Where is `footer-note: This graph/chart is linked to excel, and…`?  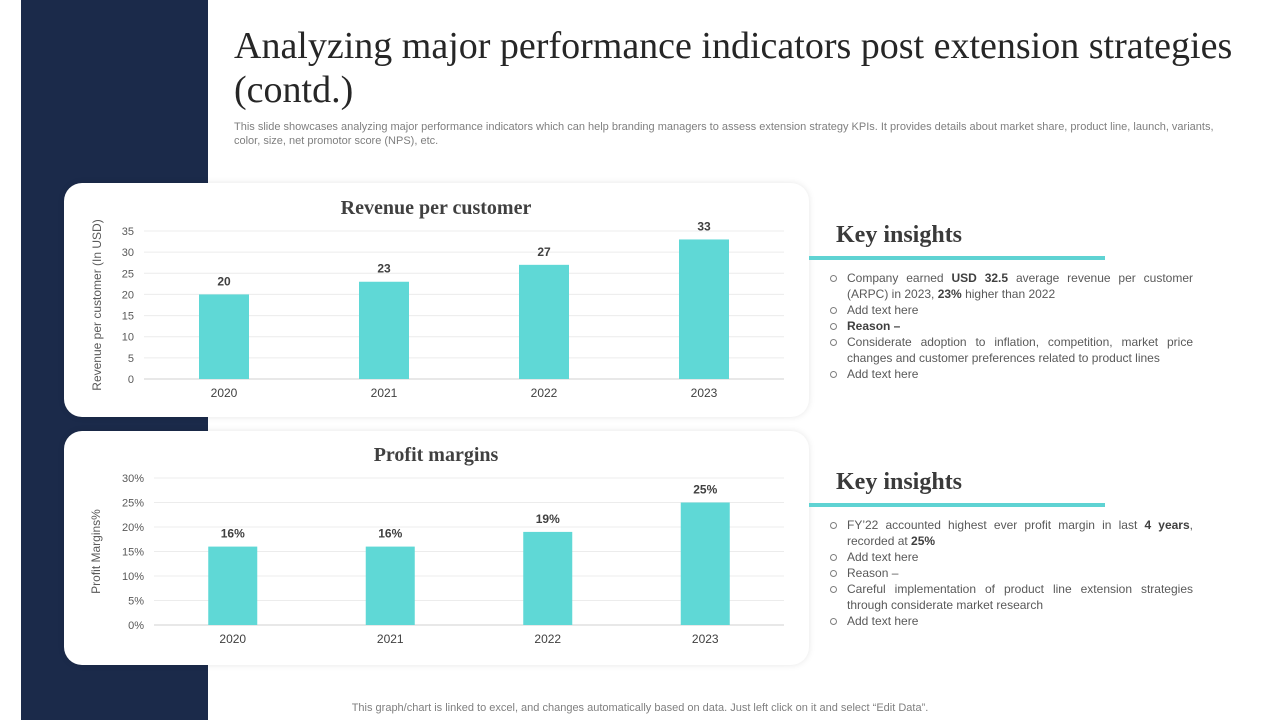 footer-note: This graph/chart is linked to excel, and… is located at coordinates (640, 708).